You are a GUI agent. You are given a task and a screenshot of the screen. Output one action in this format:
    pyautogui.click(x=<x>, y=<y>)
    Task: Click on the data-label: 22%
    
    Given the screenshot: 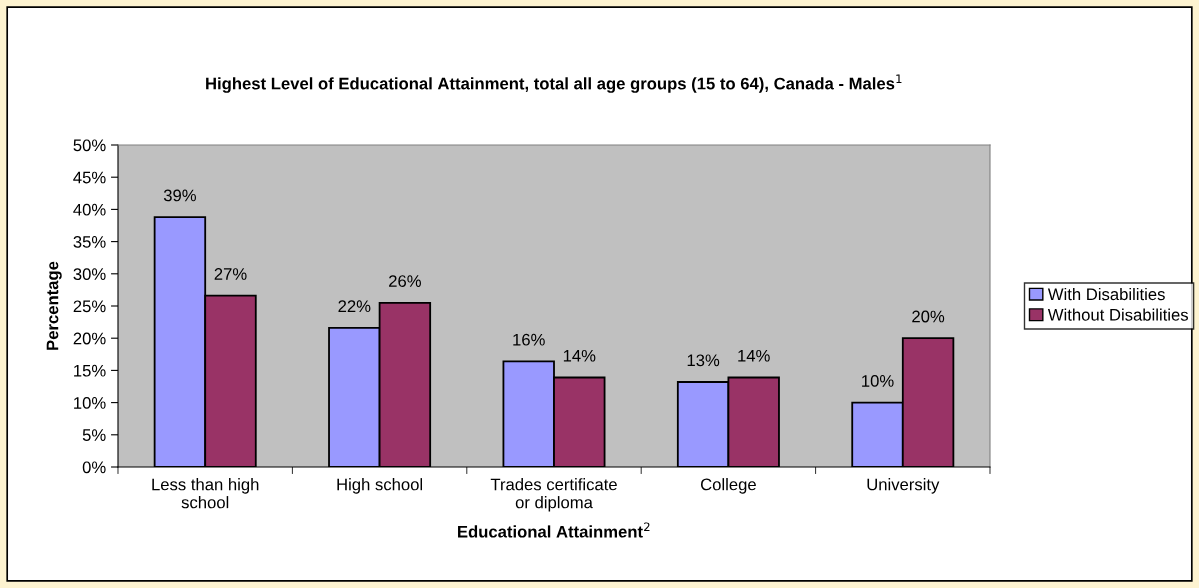 What is the action you would take?
    pyautogui.click(x=354, y=306)
    